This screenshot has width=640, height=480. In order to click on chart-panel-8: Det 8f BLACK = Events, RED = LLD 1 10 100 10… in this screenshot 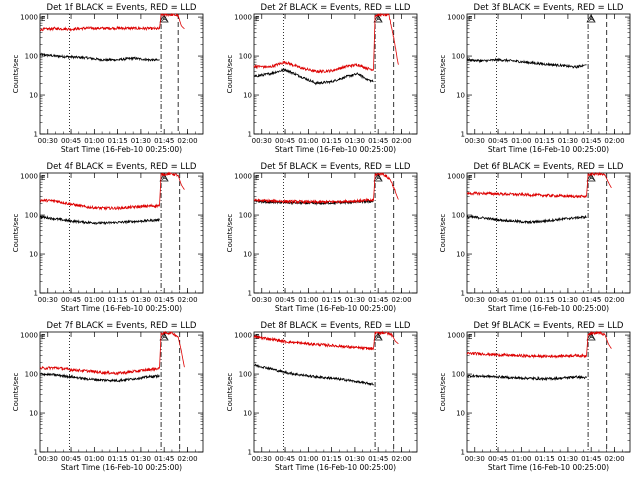, I will do `click(322, 396)`.